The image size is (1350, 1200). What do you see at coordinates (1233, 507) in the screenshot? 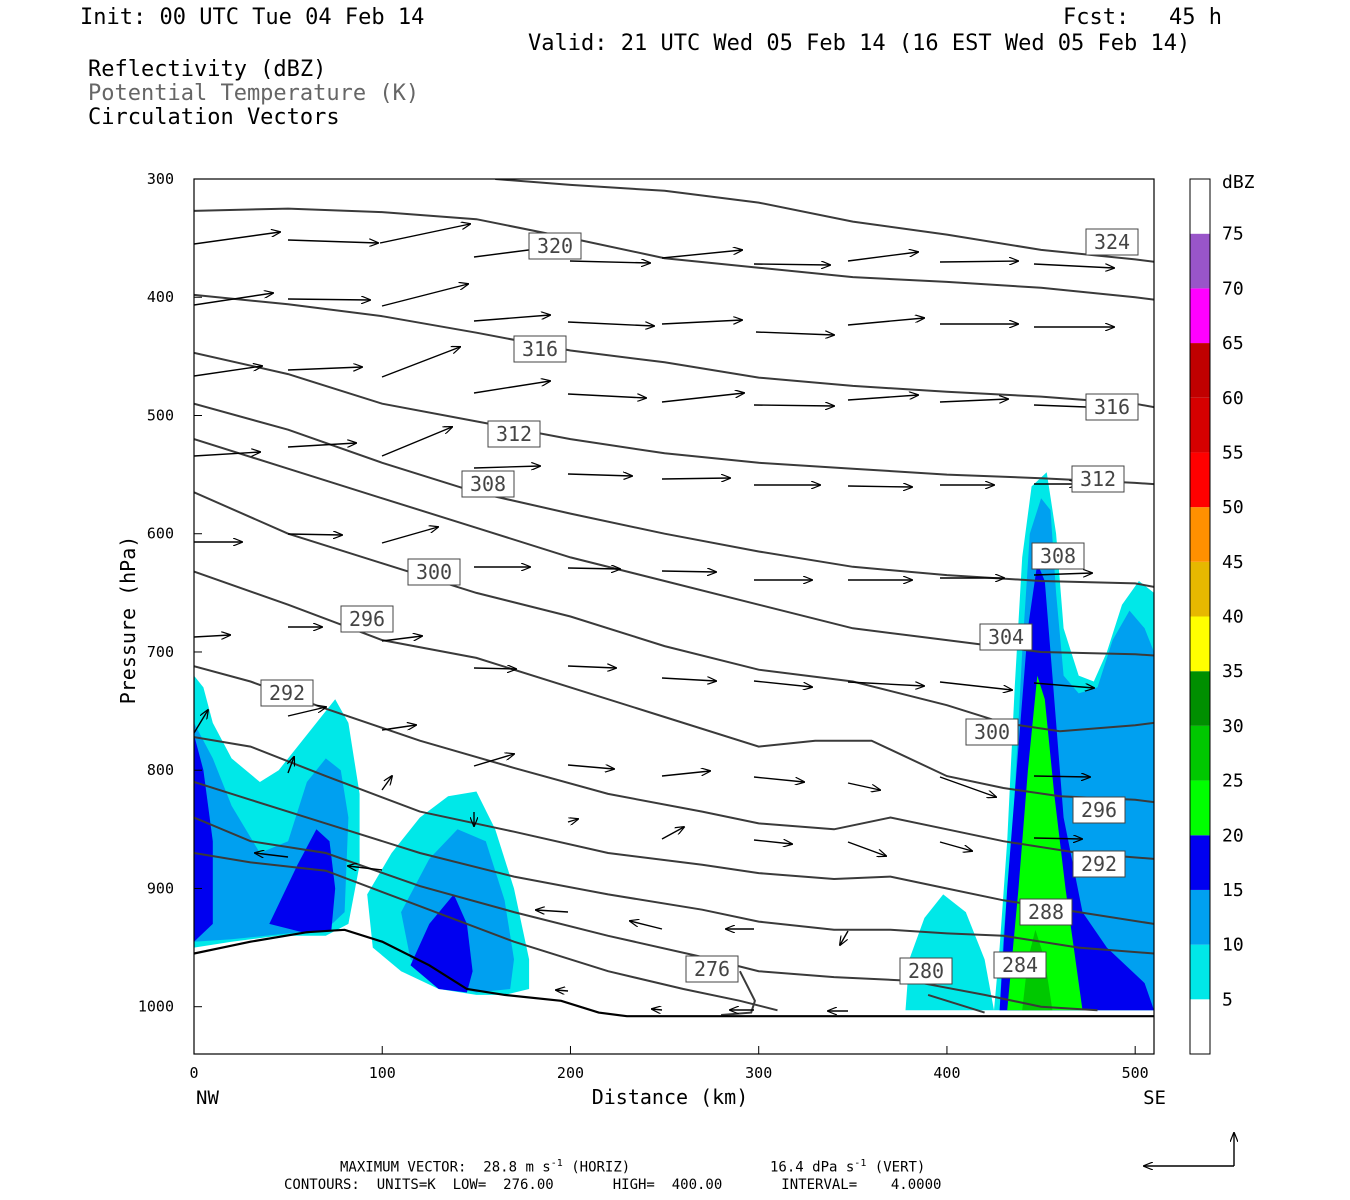
I see `colorbar-level-label: 50` at bounding box center [1233, 507].